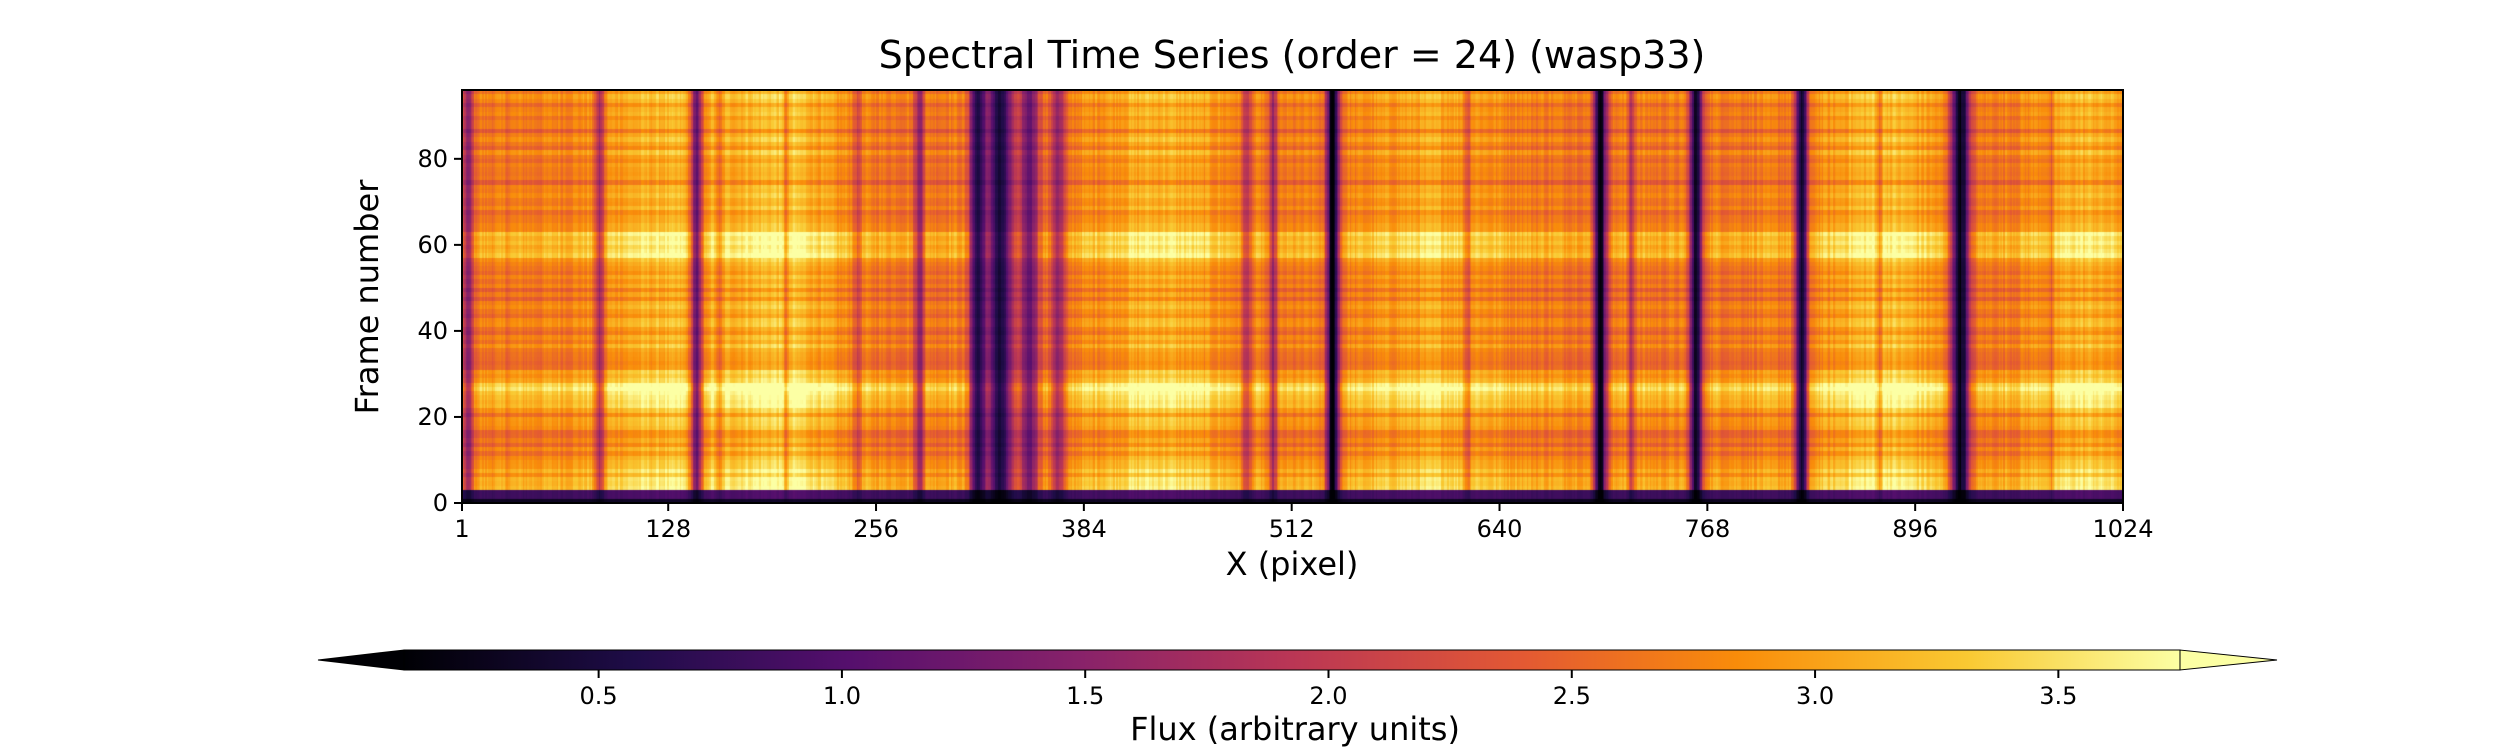 The image size is (2520, 750). I want to click on y-axis-label: Frame number, so click(367, 297).